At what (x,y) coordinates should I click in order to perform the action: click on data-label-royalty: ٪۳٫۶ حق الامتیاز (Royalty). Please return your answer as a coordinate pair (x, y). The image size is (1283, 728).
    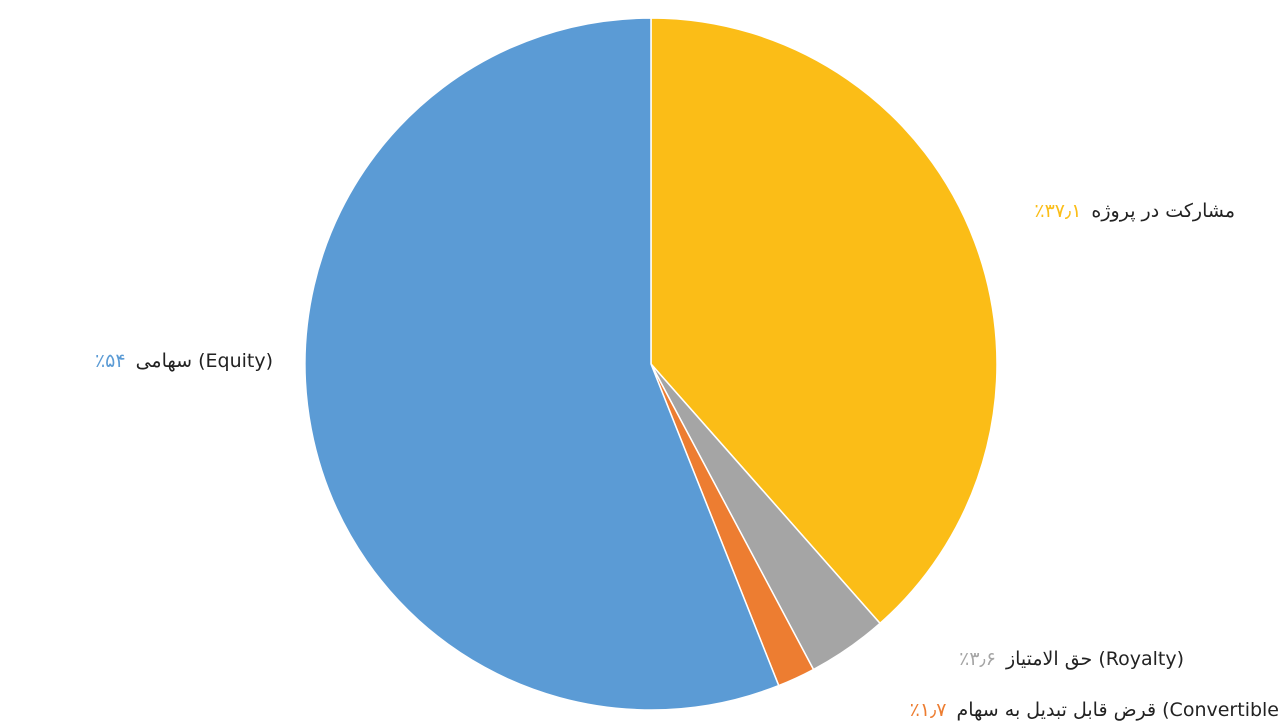
    Looking at the image, I should click on (1071, 659).